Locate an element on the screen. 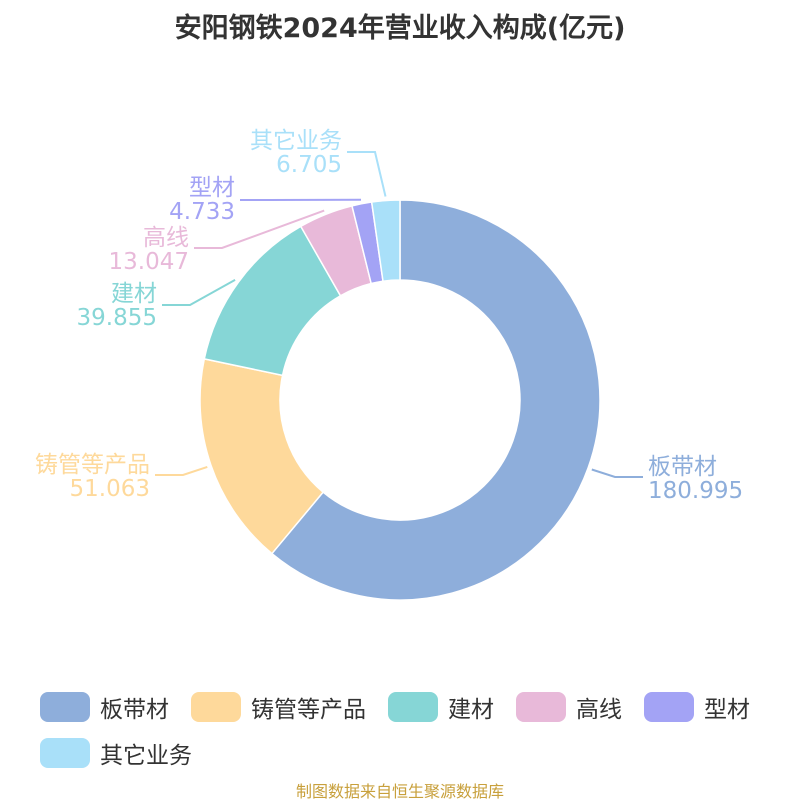 The height and width of the screenshot is (802, 800). legend: 板带材 铸管等产品 建材 高线 型材其它业务 is located at coordinates (410, 730).